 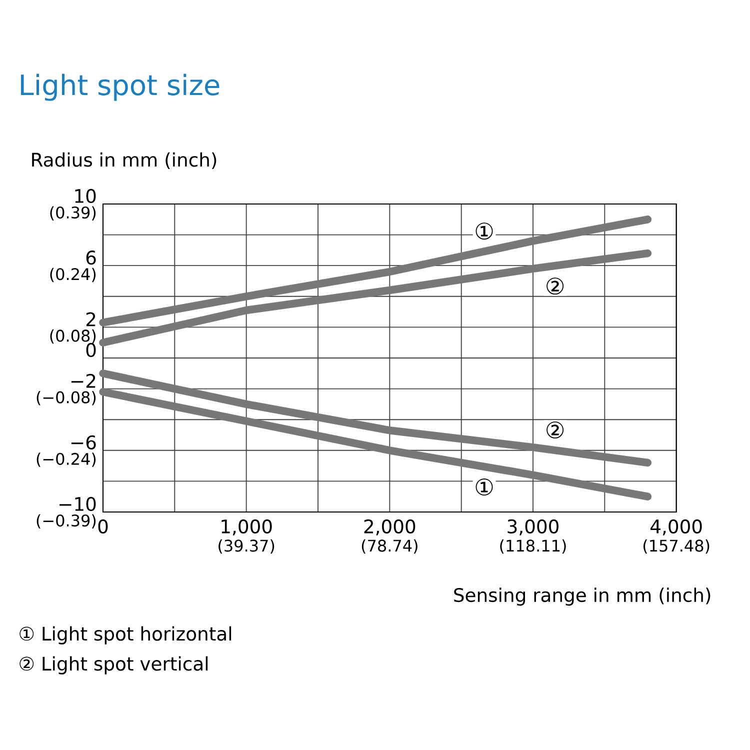 What do you see at coordinates (582, 597) in the screenshot?
I see `x-axis-title: Sensing range in mm (inch)` at bounding box center [582, 597].